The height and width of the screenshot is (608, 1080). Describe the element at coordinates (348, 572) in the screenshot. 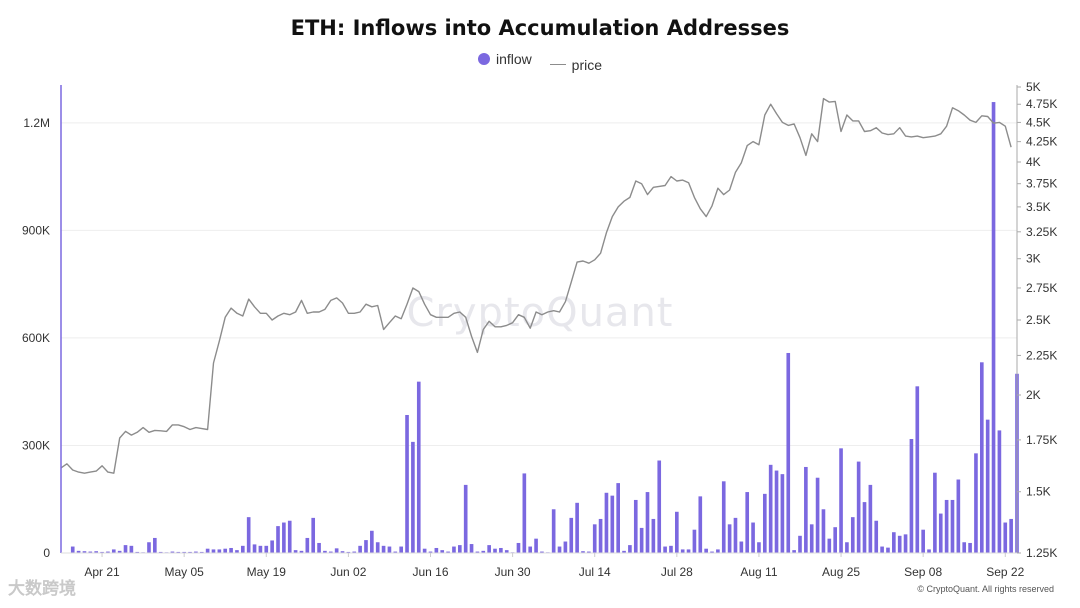

I see `x-tick-label: Jun 02` at that location.